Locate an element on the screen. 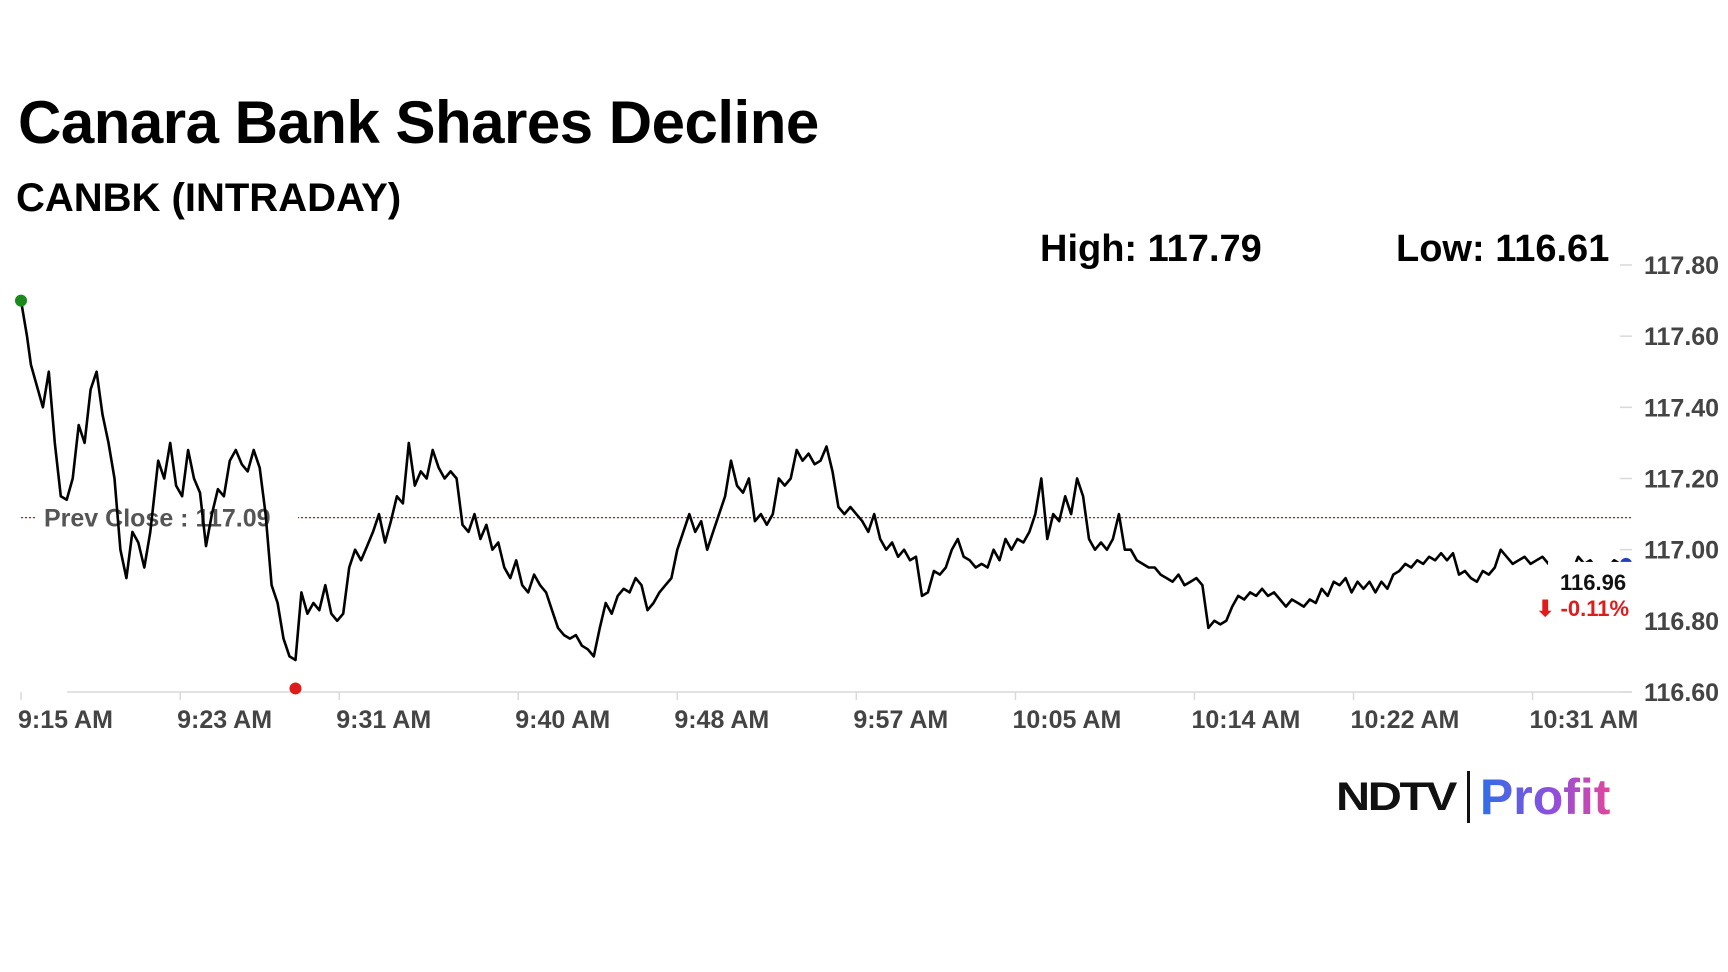  day-low-marker is located at coordinates (295, 688).